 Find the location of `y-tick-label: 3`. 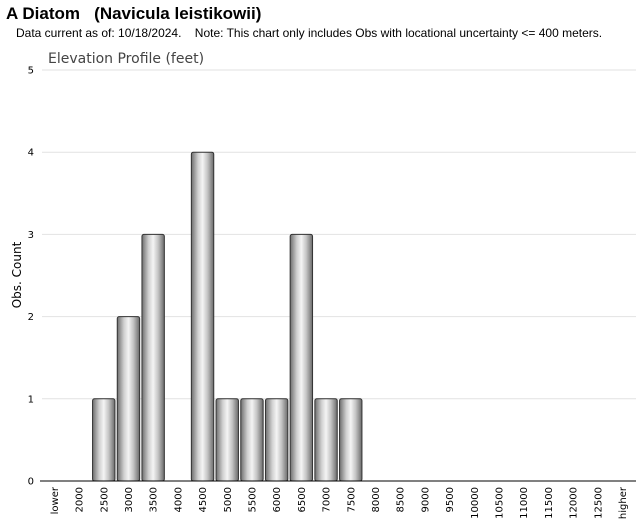

y-tick-label: 3 is located at coordinates (31, 235).